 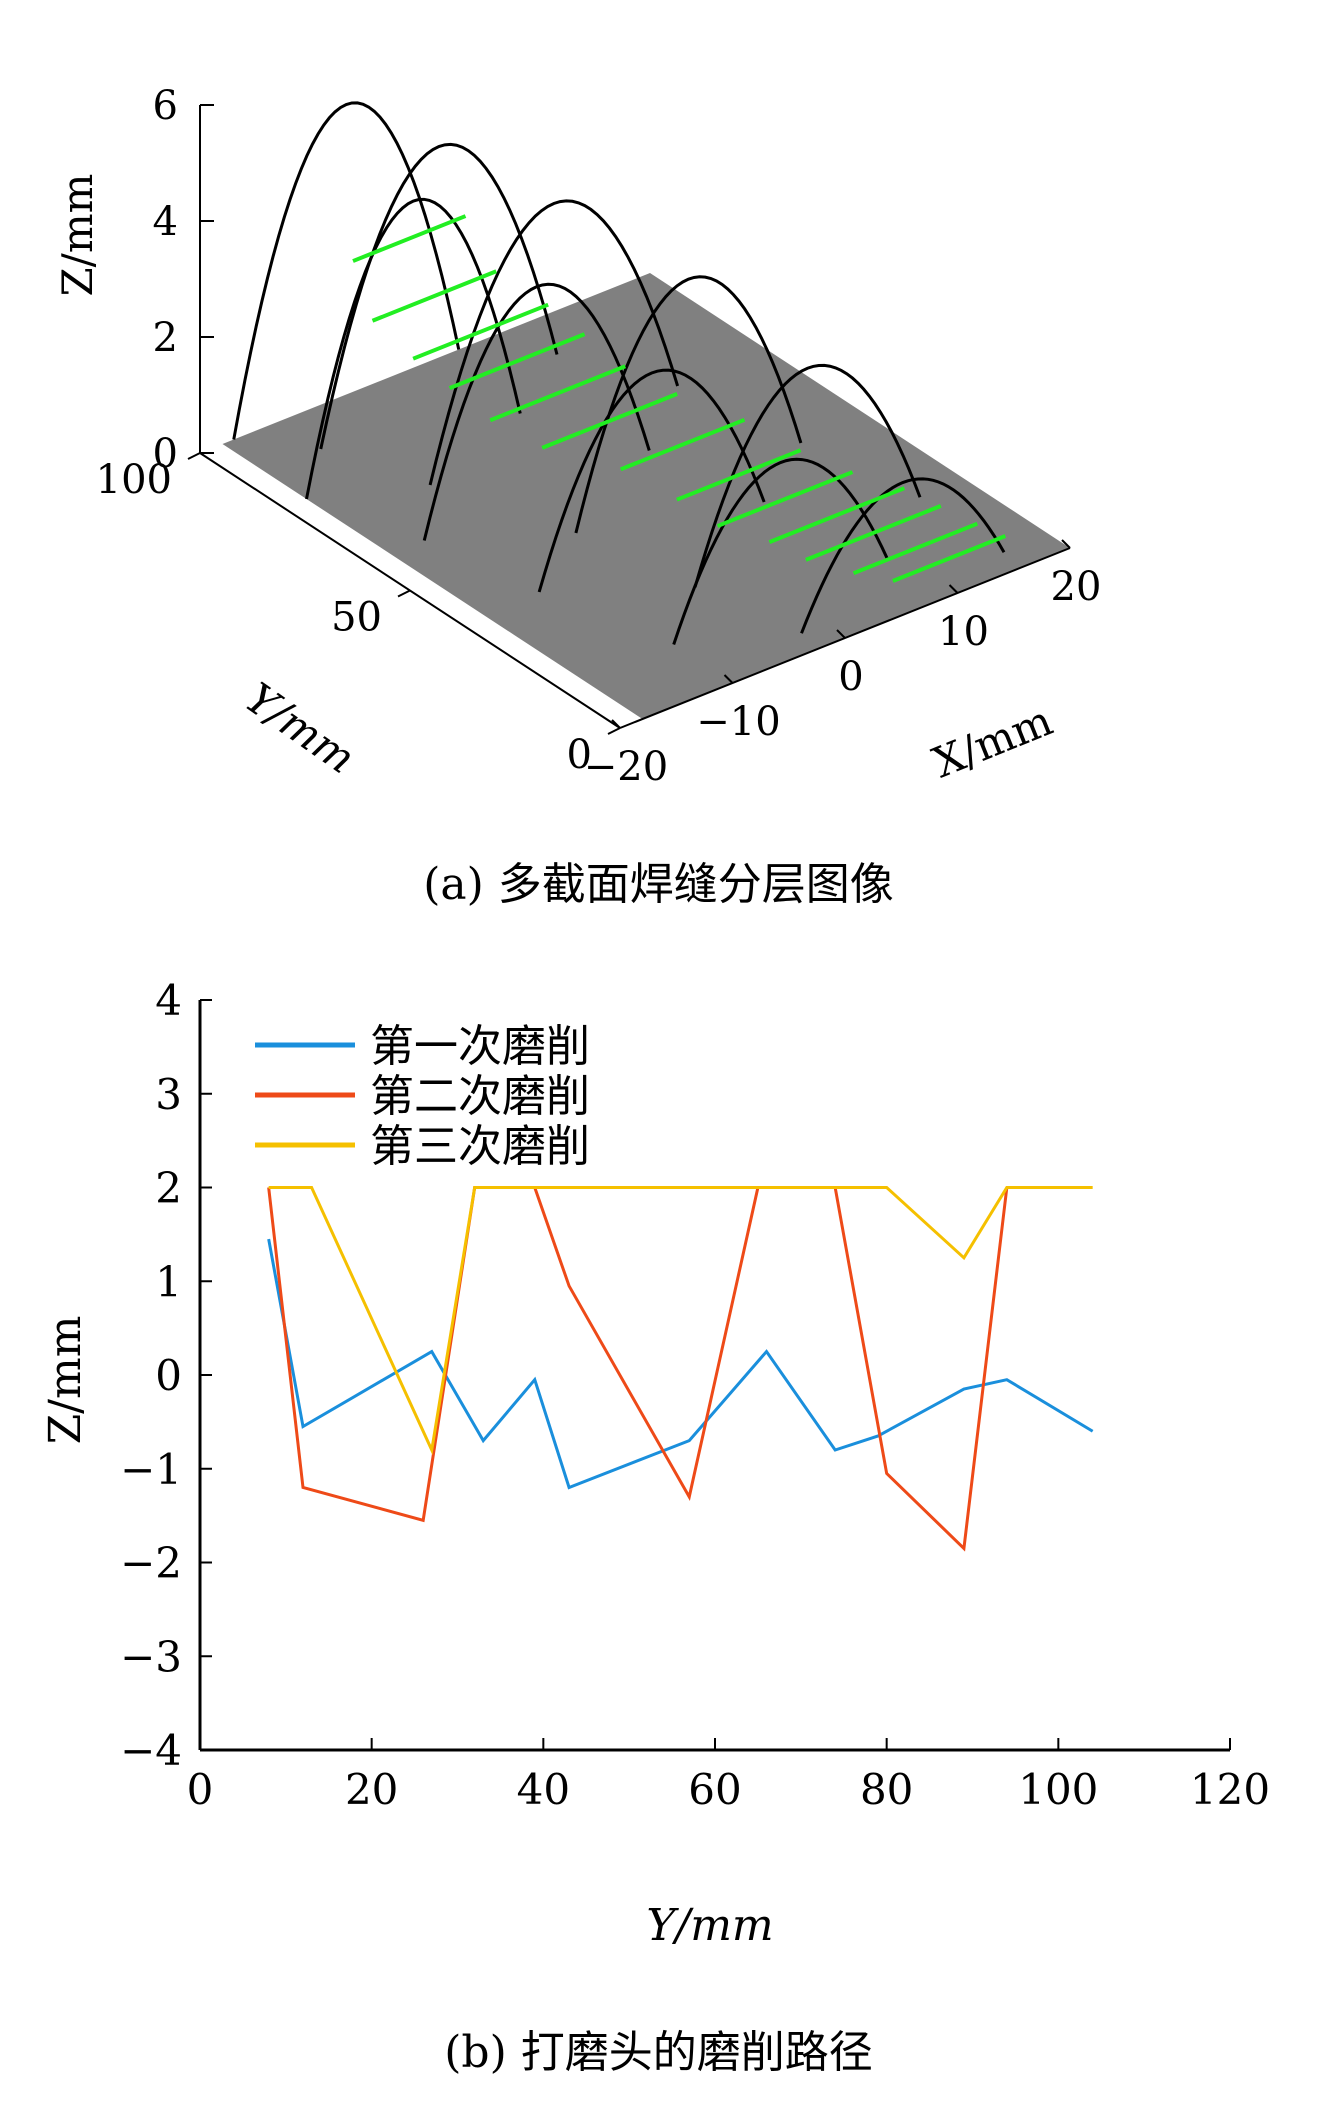 What do you see at coordinates (168, 1281) in the screenshot?
I see `y-tick-label: 1` at bounding box center [168, 1281].